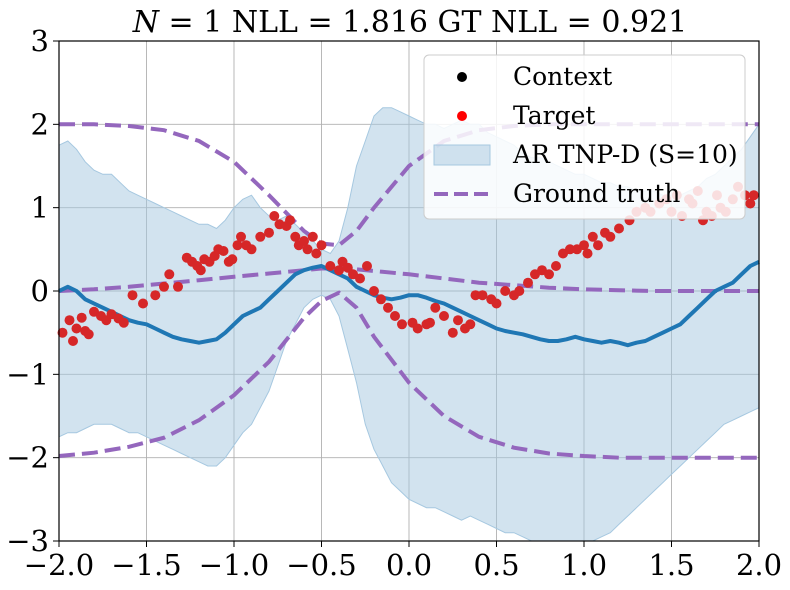 Image resolution: width=790 pixels, height=590 pixels. I want to click on legend-label: Context, so click(562, 76).